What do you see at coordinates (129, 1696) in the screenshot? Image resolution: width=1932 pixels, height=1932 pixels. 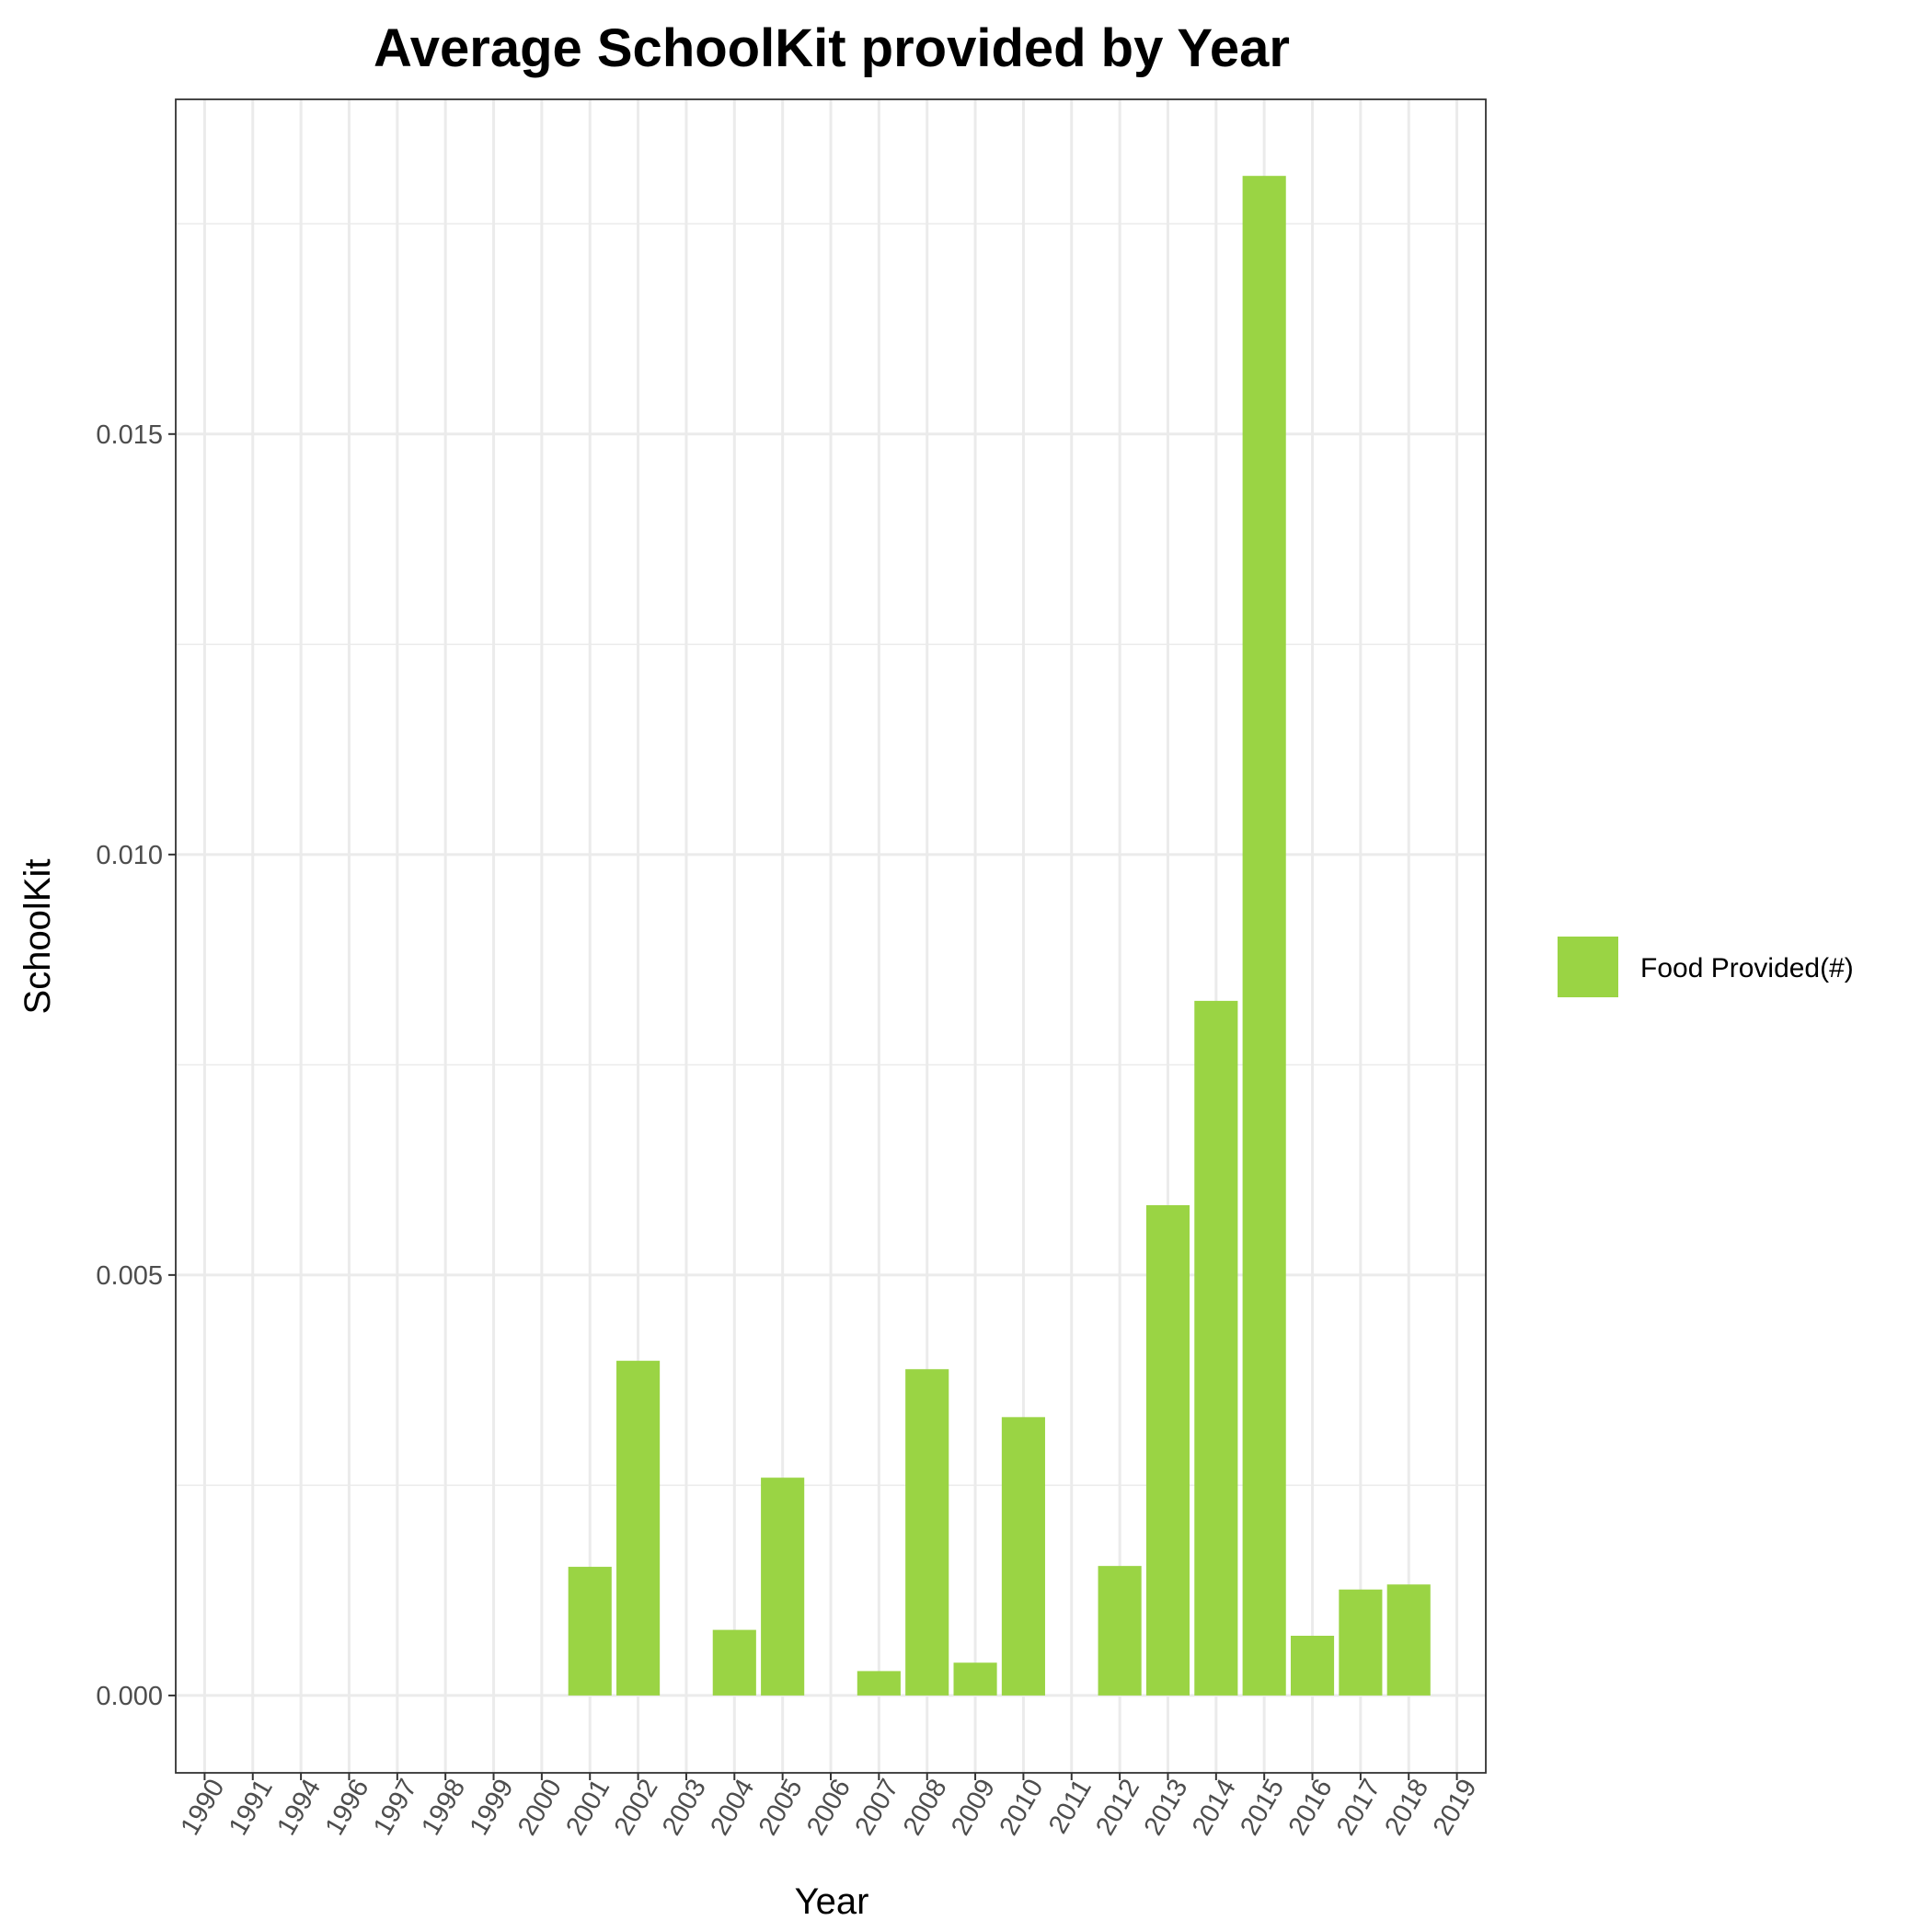 I see `y-tick-label: 0.000` at bounding box center [129, 1696].